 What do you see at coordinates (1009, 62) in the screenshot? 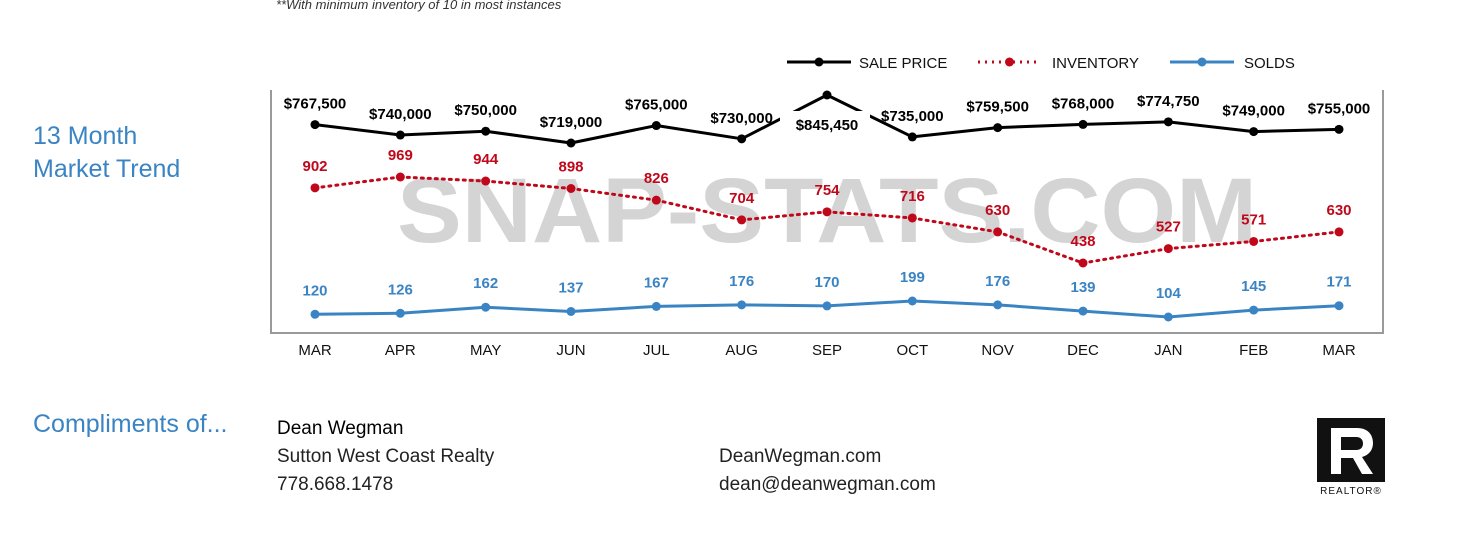
I see `inventory-legend-marker` at bounding box center [1009, 62].